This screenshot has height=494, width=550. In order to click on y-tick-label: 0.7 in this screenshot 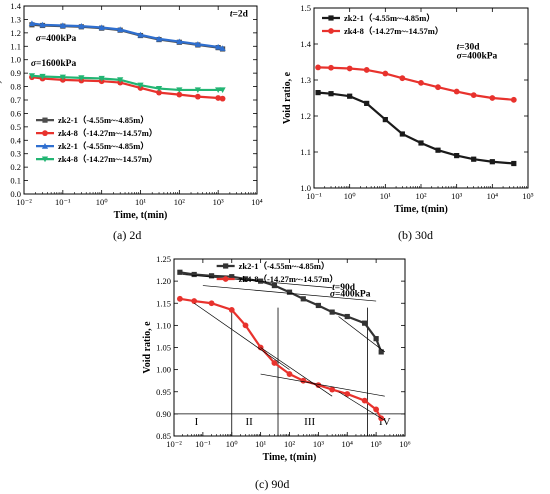, I will do `click(15, 100)`.